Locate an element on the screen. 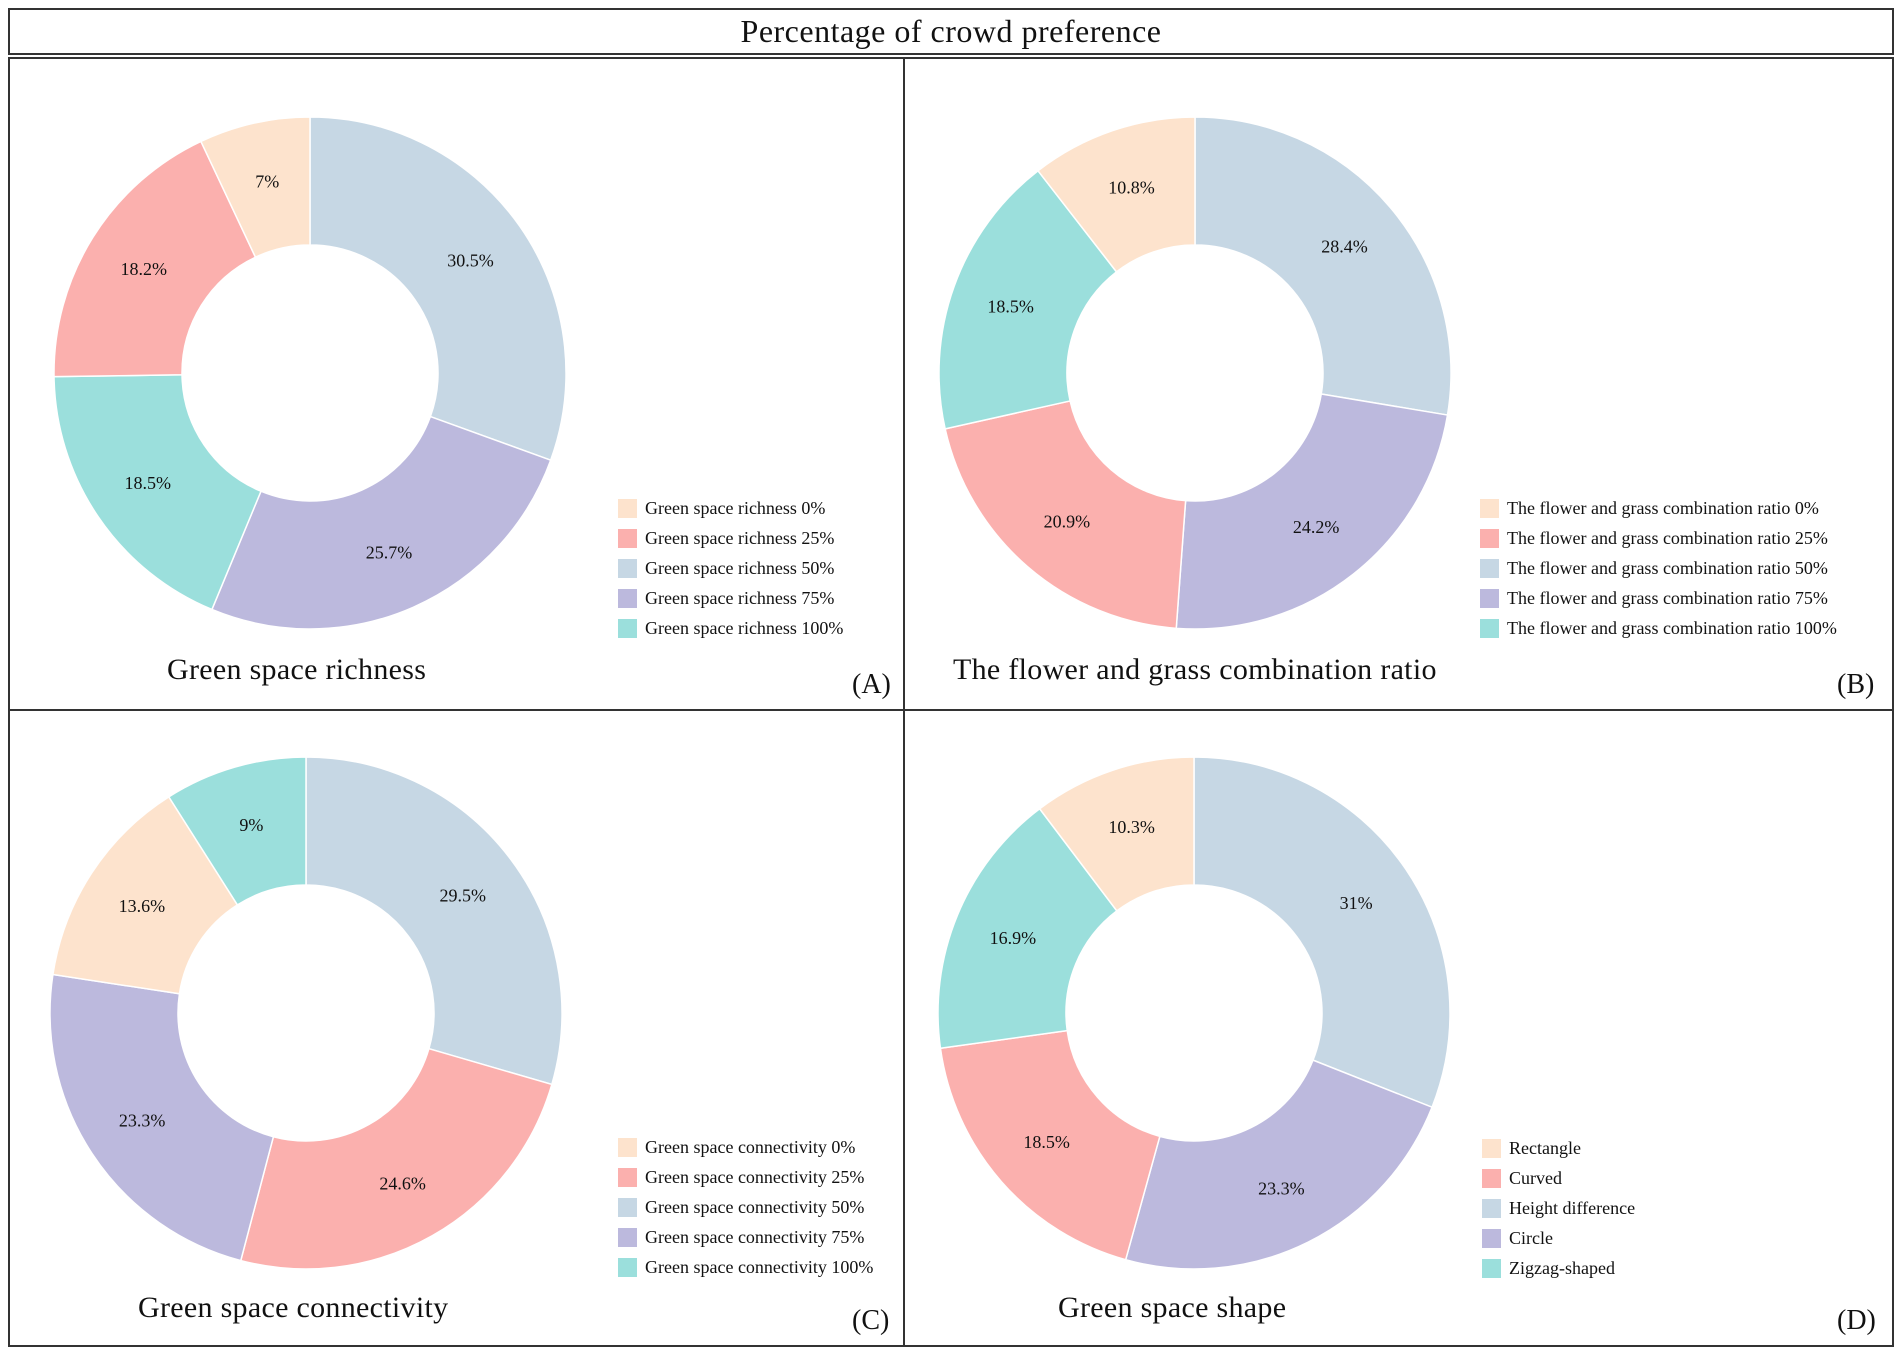 The height and width of the screenshot is (1354, 1902). donut-chart-c: 29.5% 24.6% 23.3% 13.6% 9% is located at coordinates (306, 1013).